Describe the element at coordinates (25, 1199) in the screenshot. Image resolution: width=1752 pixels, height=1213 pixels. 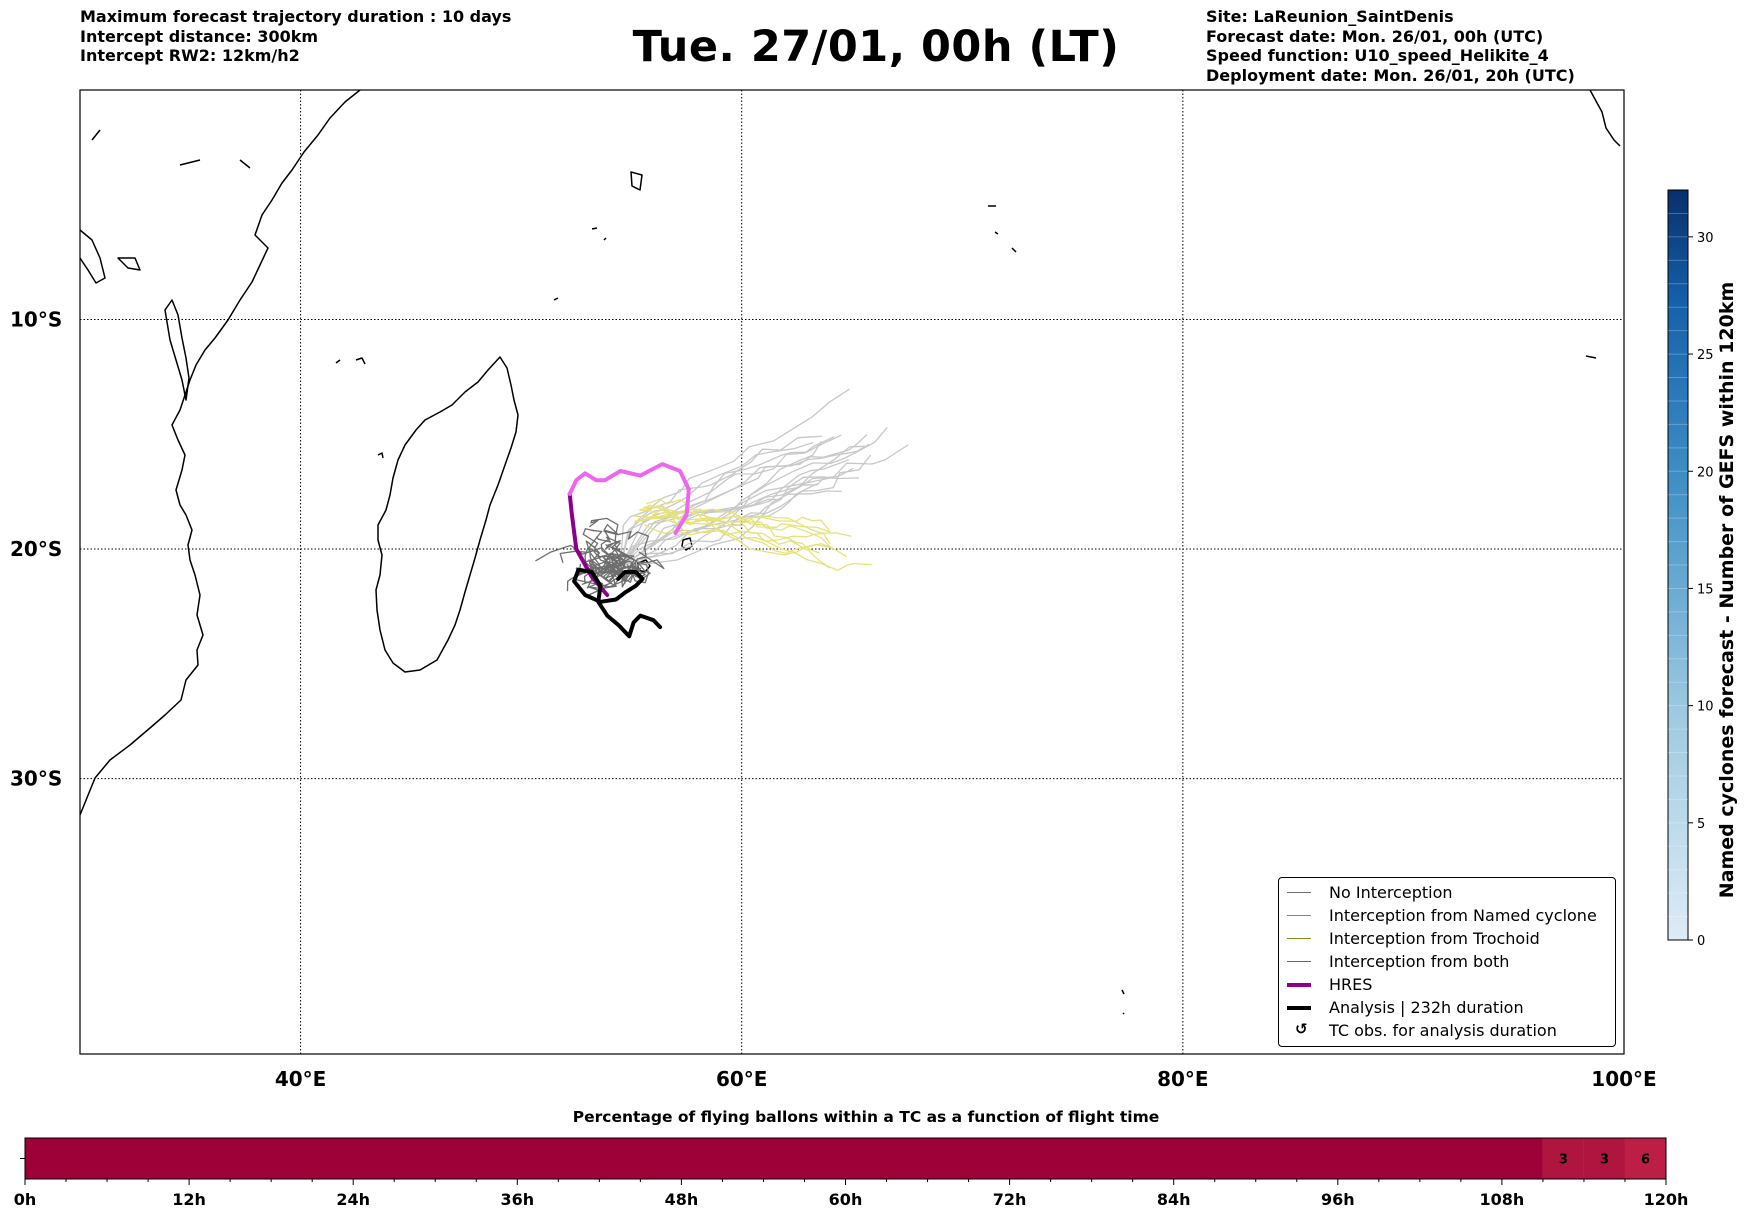
I see `bar-x-tick-label: 0h` at that location.